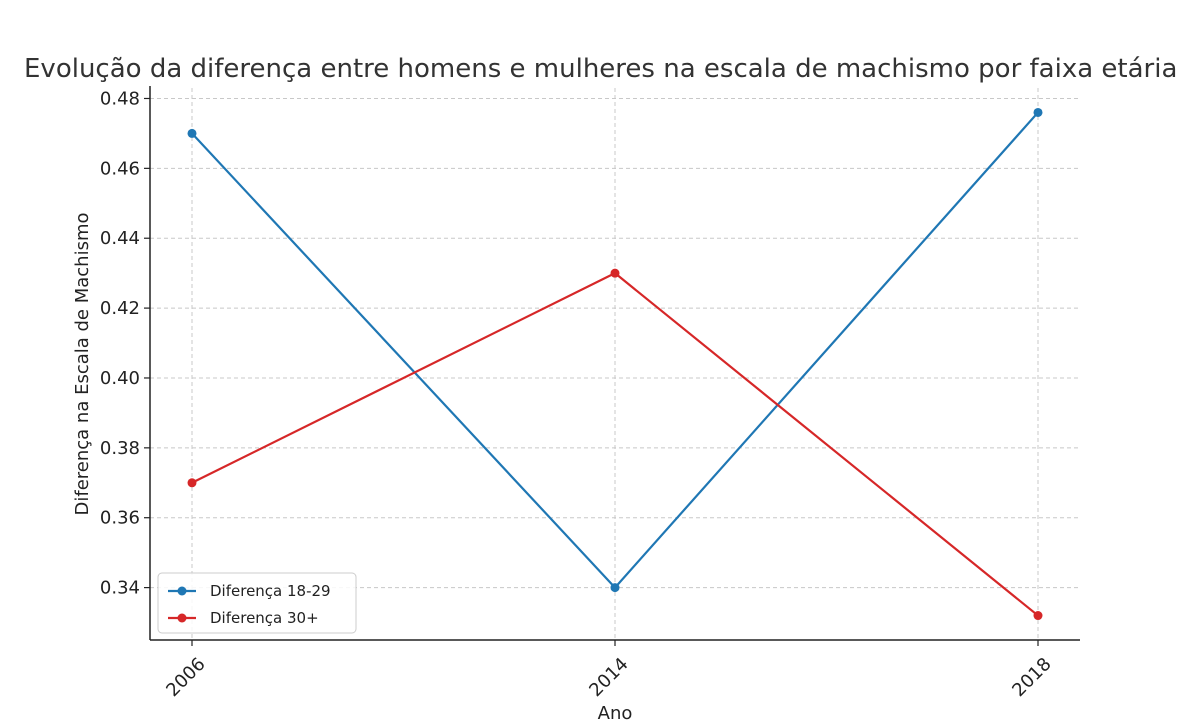 This screenshot has height=720, width=1200. Describe the element at coordinates (120, 98) in the screenshot. I see `y-tick-label: 0.48` at that location.